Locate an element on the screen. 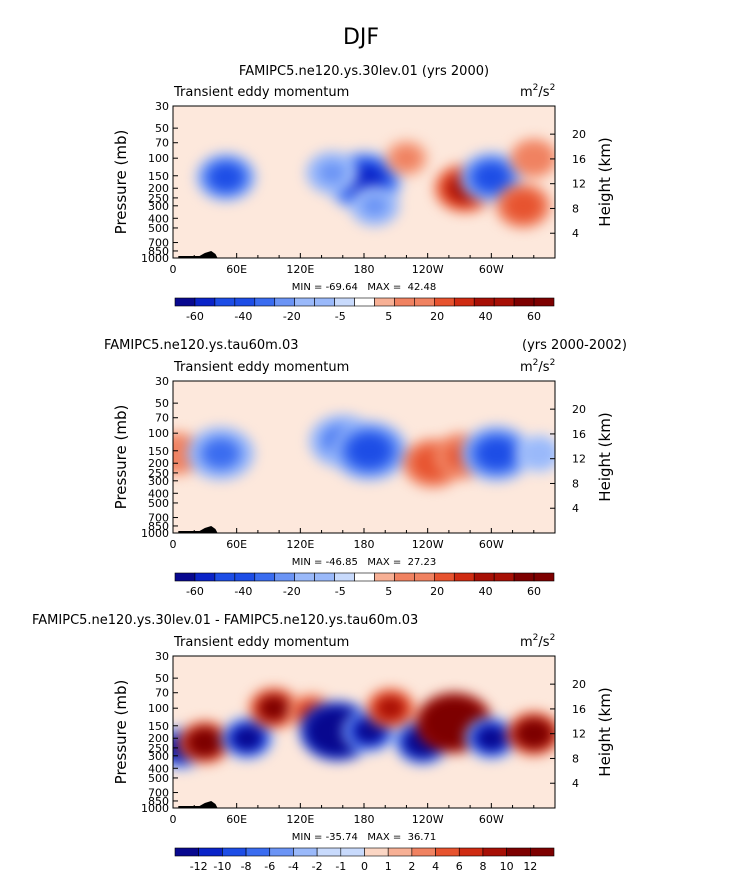 The image size is (733, 888). colorbar-label: 0 is located at coordinates (364, 866).